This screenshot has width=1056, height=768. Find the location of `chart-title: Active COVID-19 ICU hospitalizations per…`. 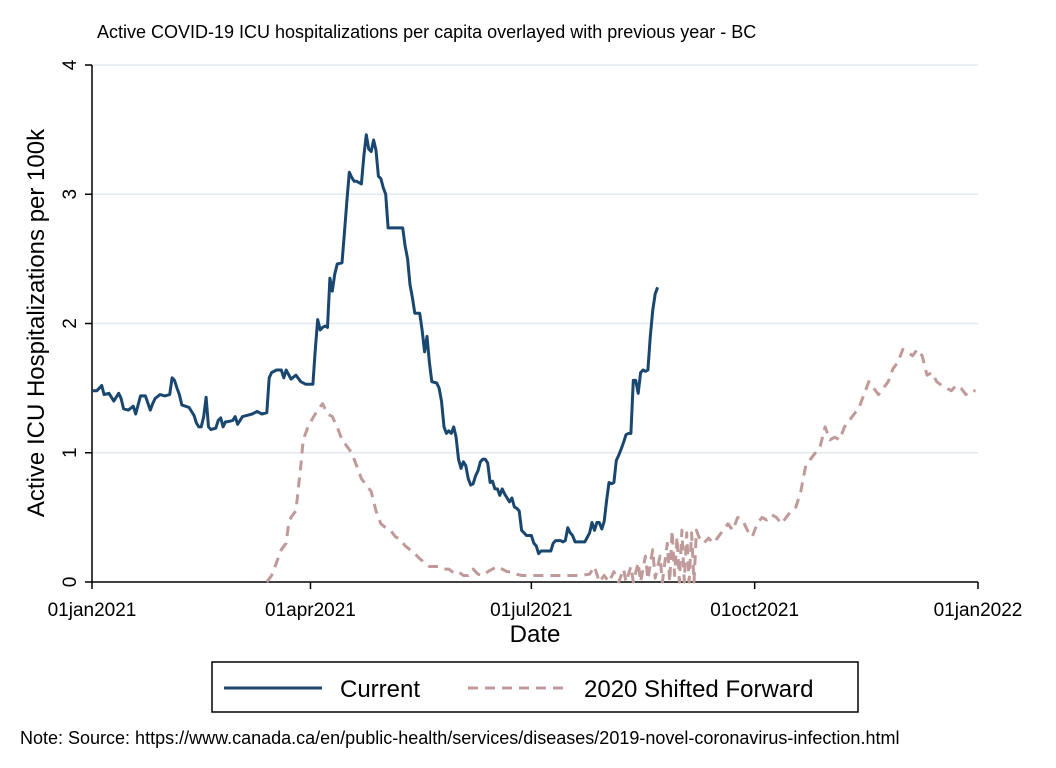

chart-title: Active COVID-19 ICU hospitalizations per… is located at coordinates (426, 32).